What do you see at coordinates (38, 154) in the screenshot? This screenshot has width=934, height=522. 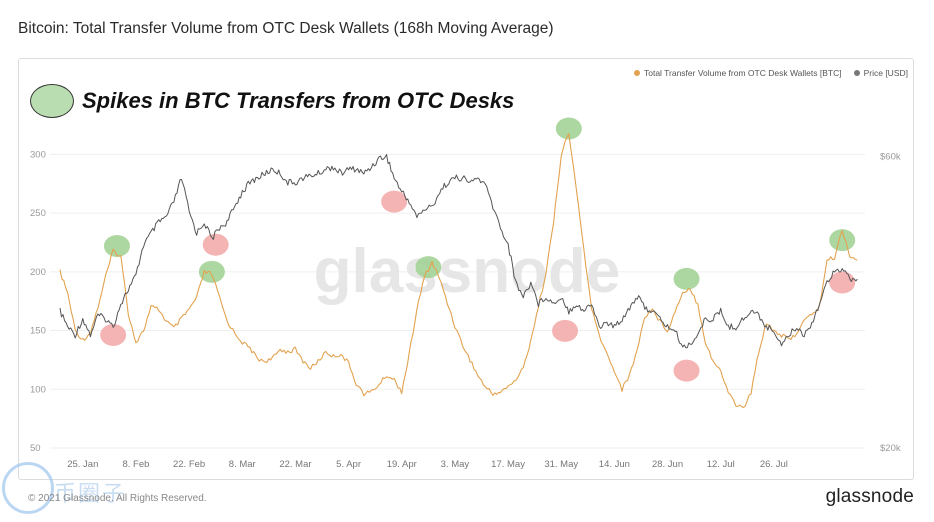 I see `y-left-tick-0: 300` at bounding box center [38, 154].